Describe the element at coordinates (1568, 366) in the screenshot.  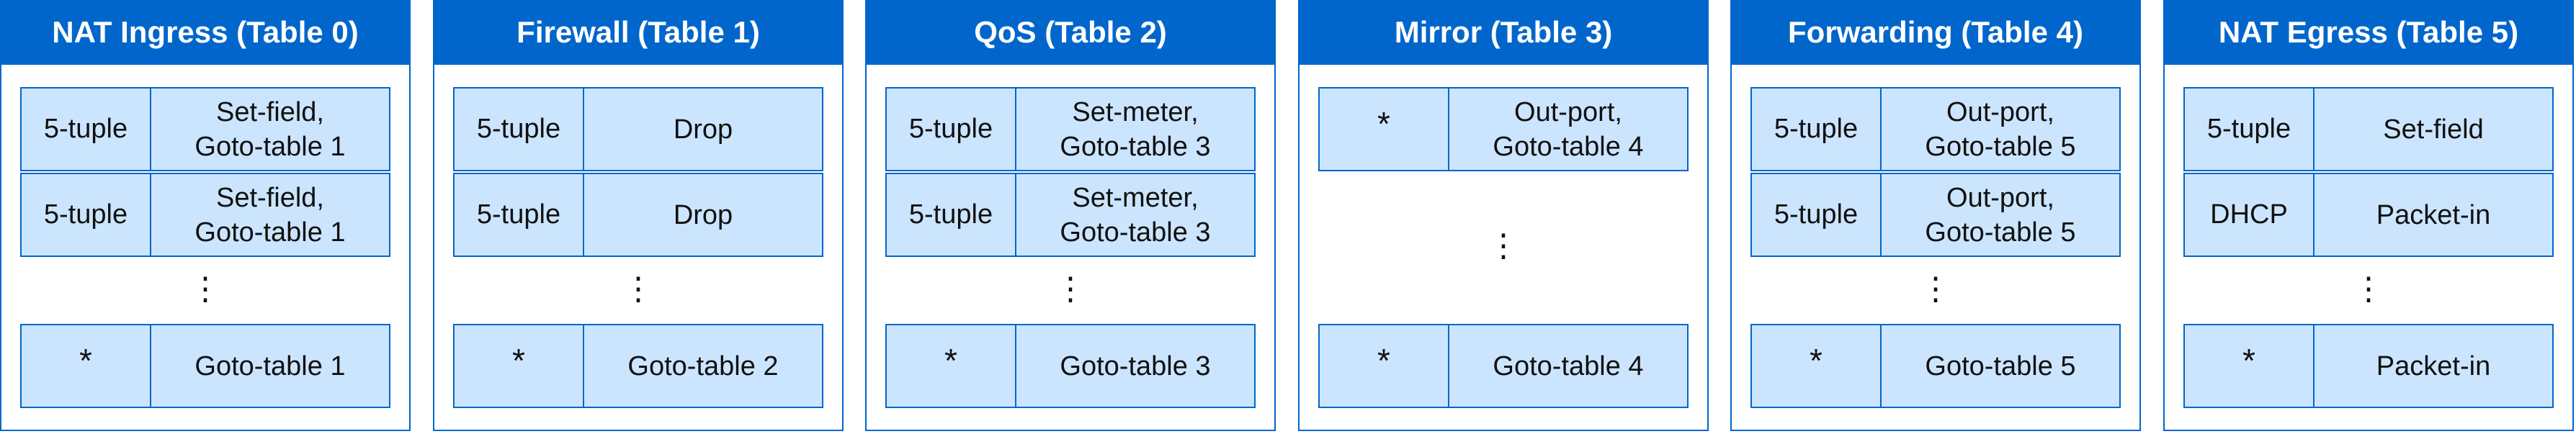
I see `action-cell: Goto-table 4` at that location.